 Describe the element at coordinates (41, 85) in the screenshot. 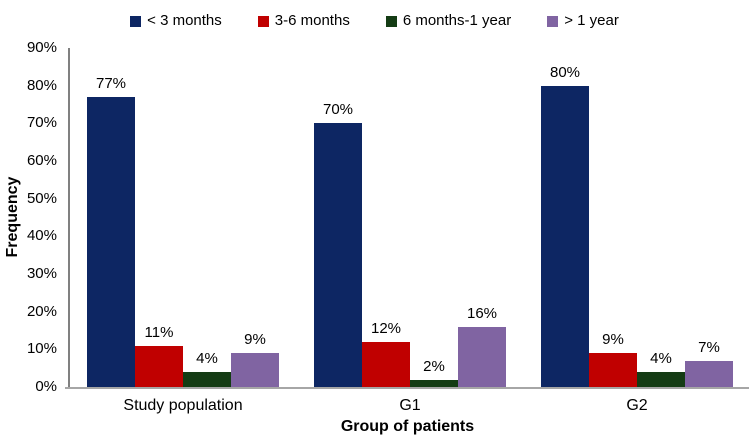

I see `y-tick-label: 80%` at that location.